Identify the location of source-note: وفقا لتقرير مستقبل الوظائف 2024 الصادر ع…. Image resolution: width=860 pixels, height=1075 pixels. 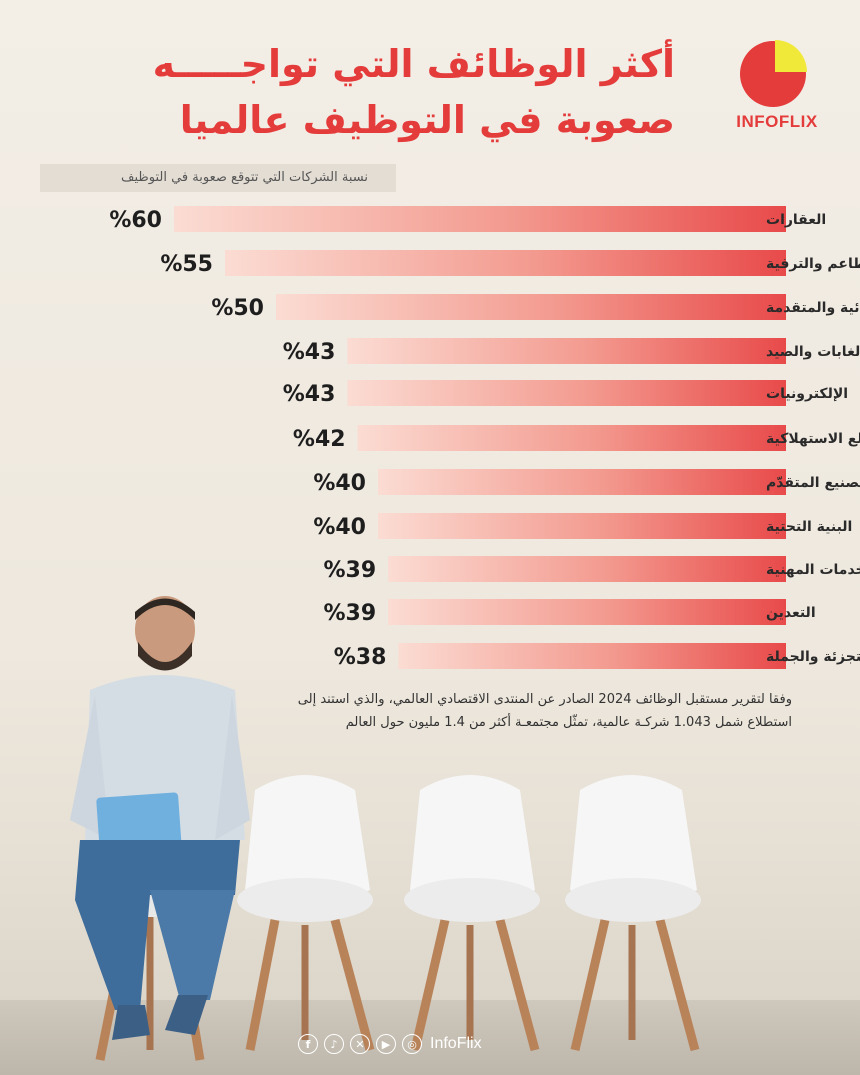
(544, 711).